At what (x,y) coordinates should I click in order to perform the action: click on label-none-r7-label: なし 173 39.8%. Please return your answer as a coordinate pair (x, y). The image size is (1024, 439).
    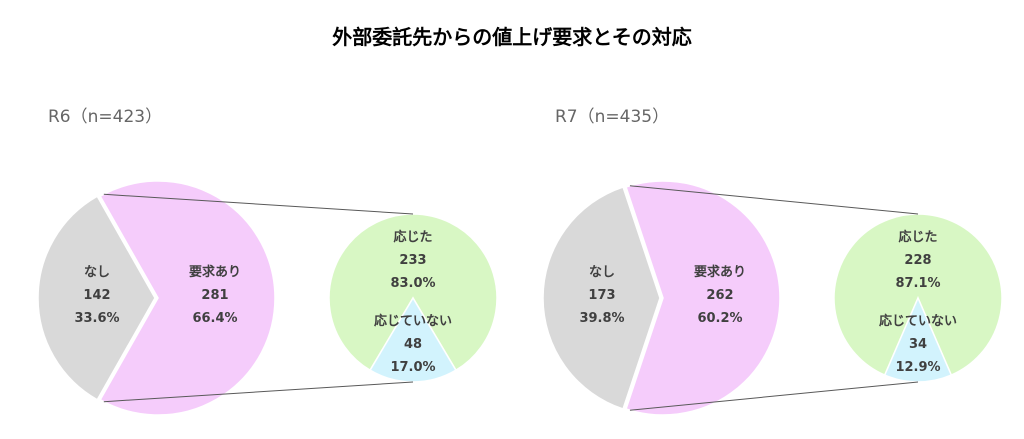
    Looking at the image, I should click on (601, 295).